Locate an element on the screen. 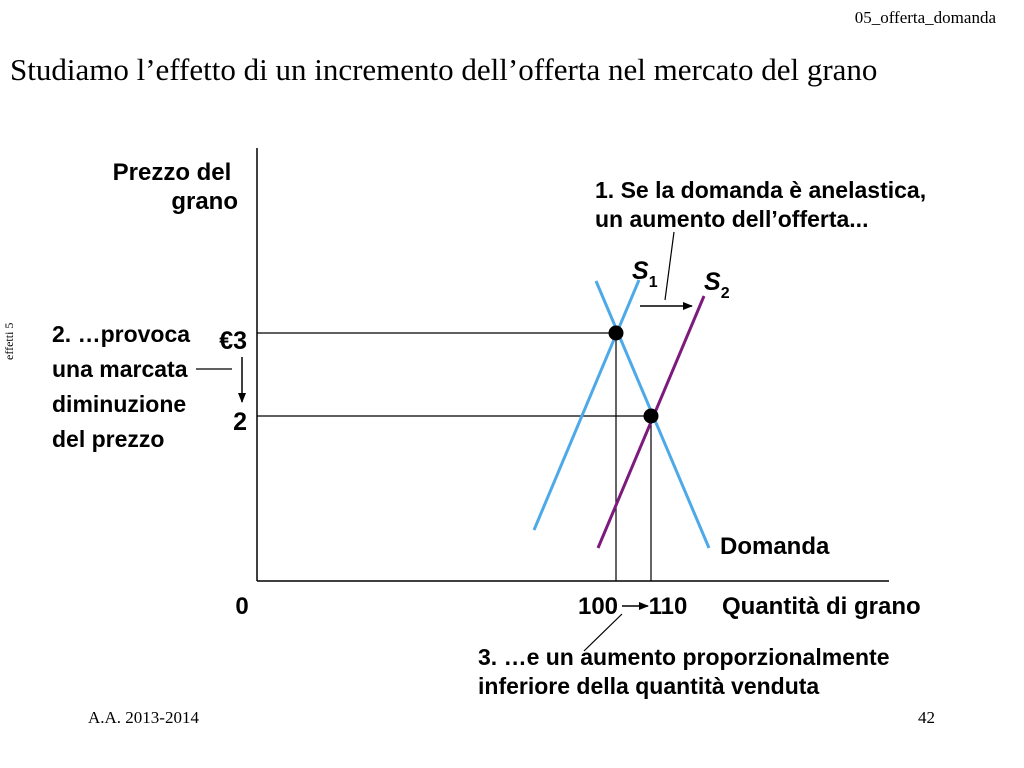 This screenshot has height=768, width=1024. demand-label: Domanda is located at coordinates (775, 546).